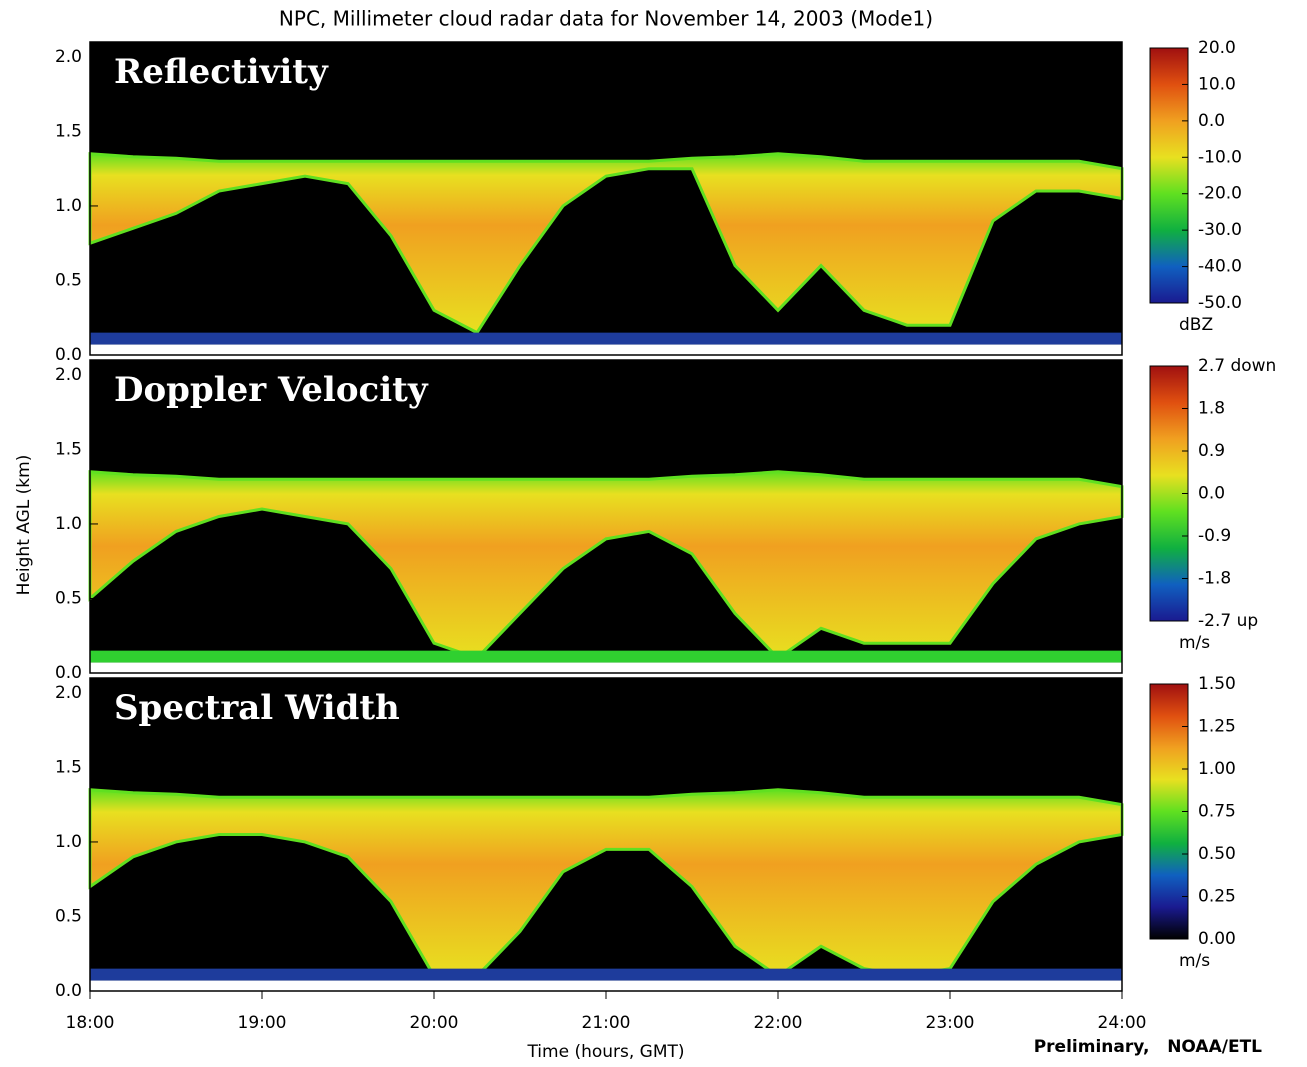  I want to click on x-axis-label: Time (hours, GMT), so click(605, 1052).